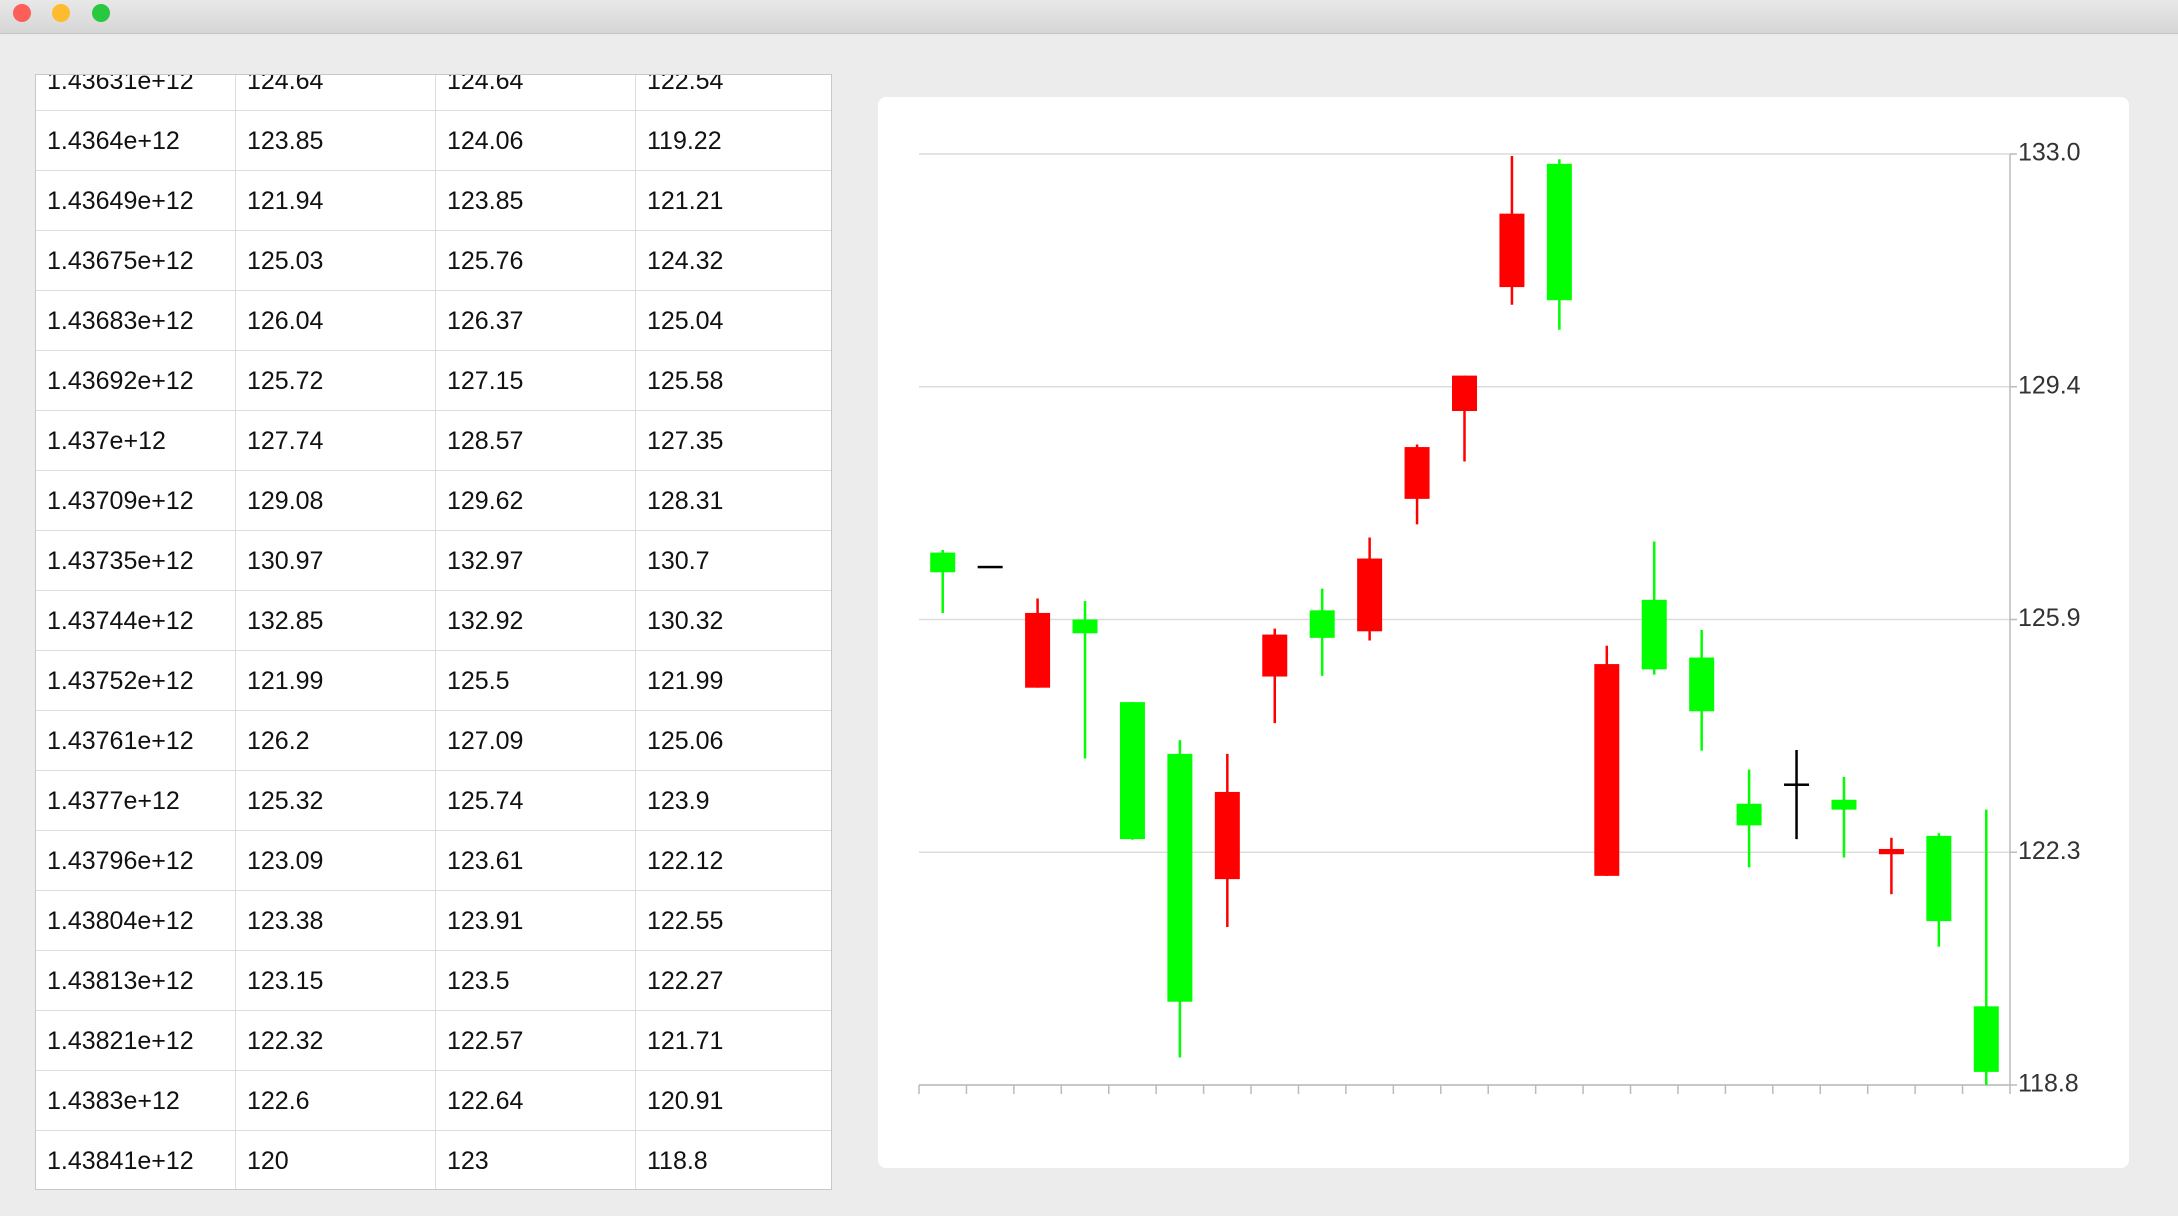  Describe the element at coordinates (733, 741) in the screenshot. I see `table-cell: 125.06` at that location.